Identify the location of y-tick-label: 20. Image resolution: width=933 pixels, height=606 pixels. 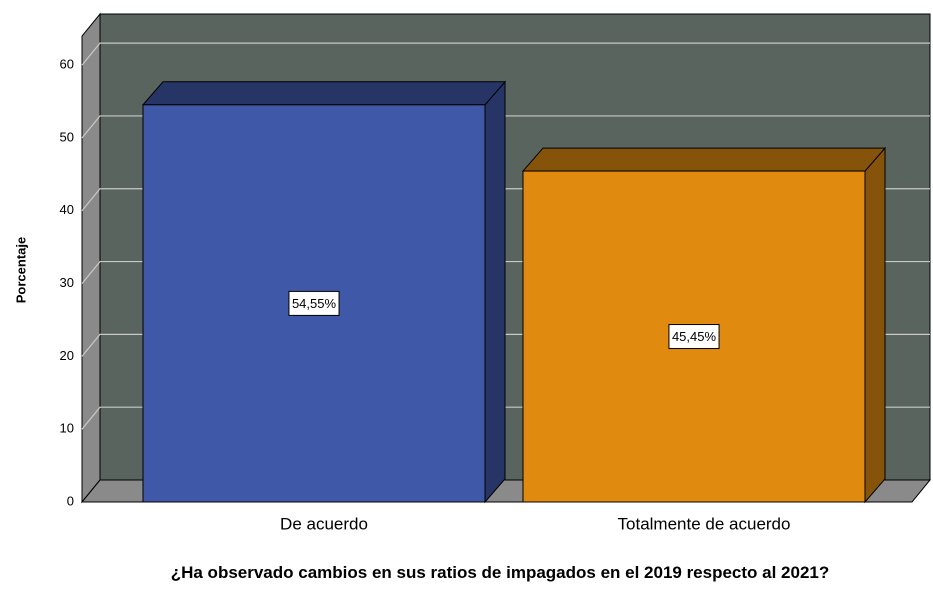
(67, 355).